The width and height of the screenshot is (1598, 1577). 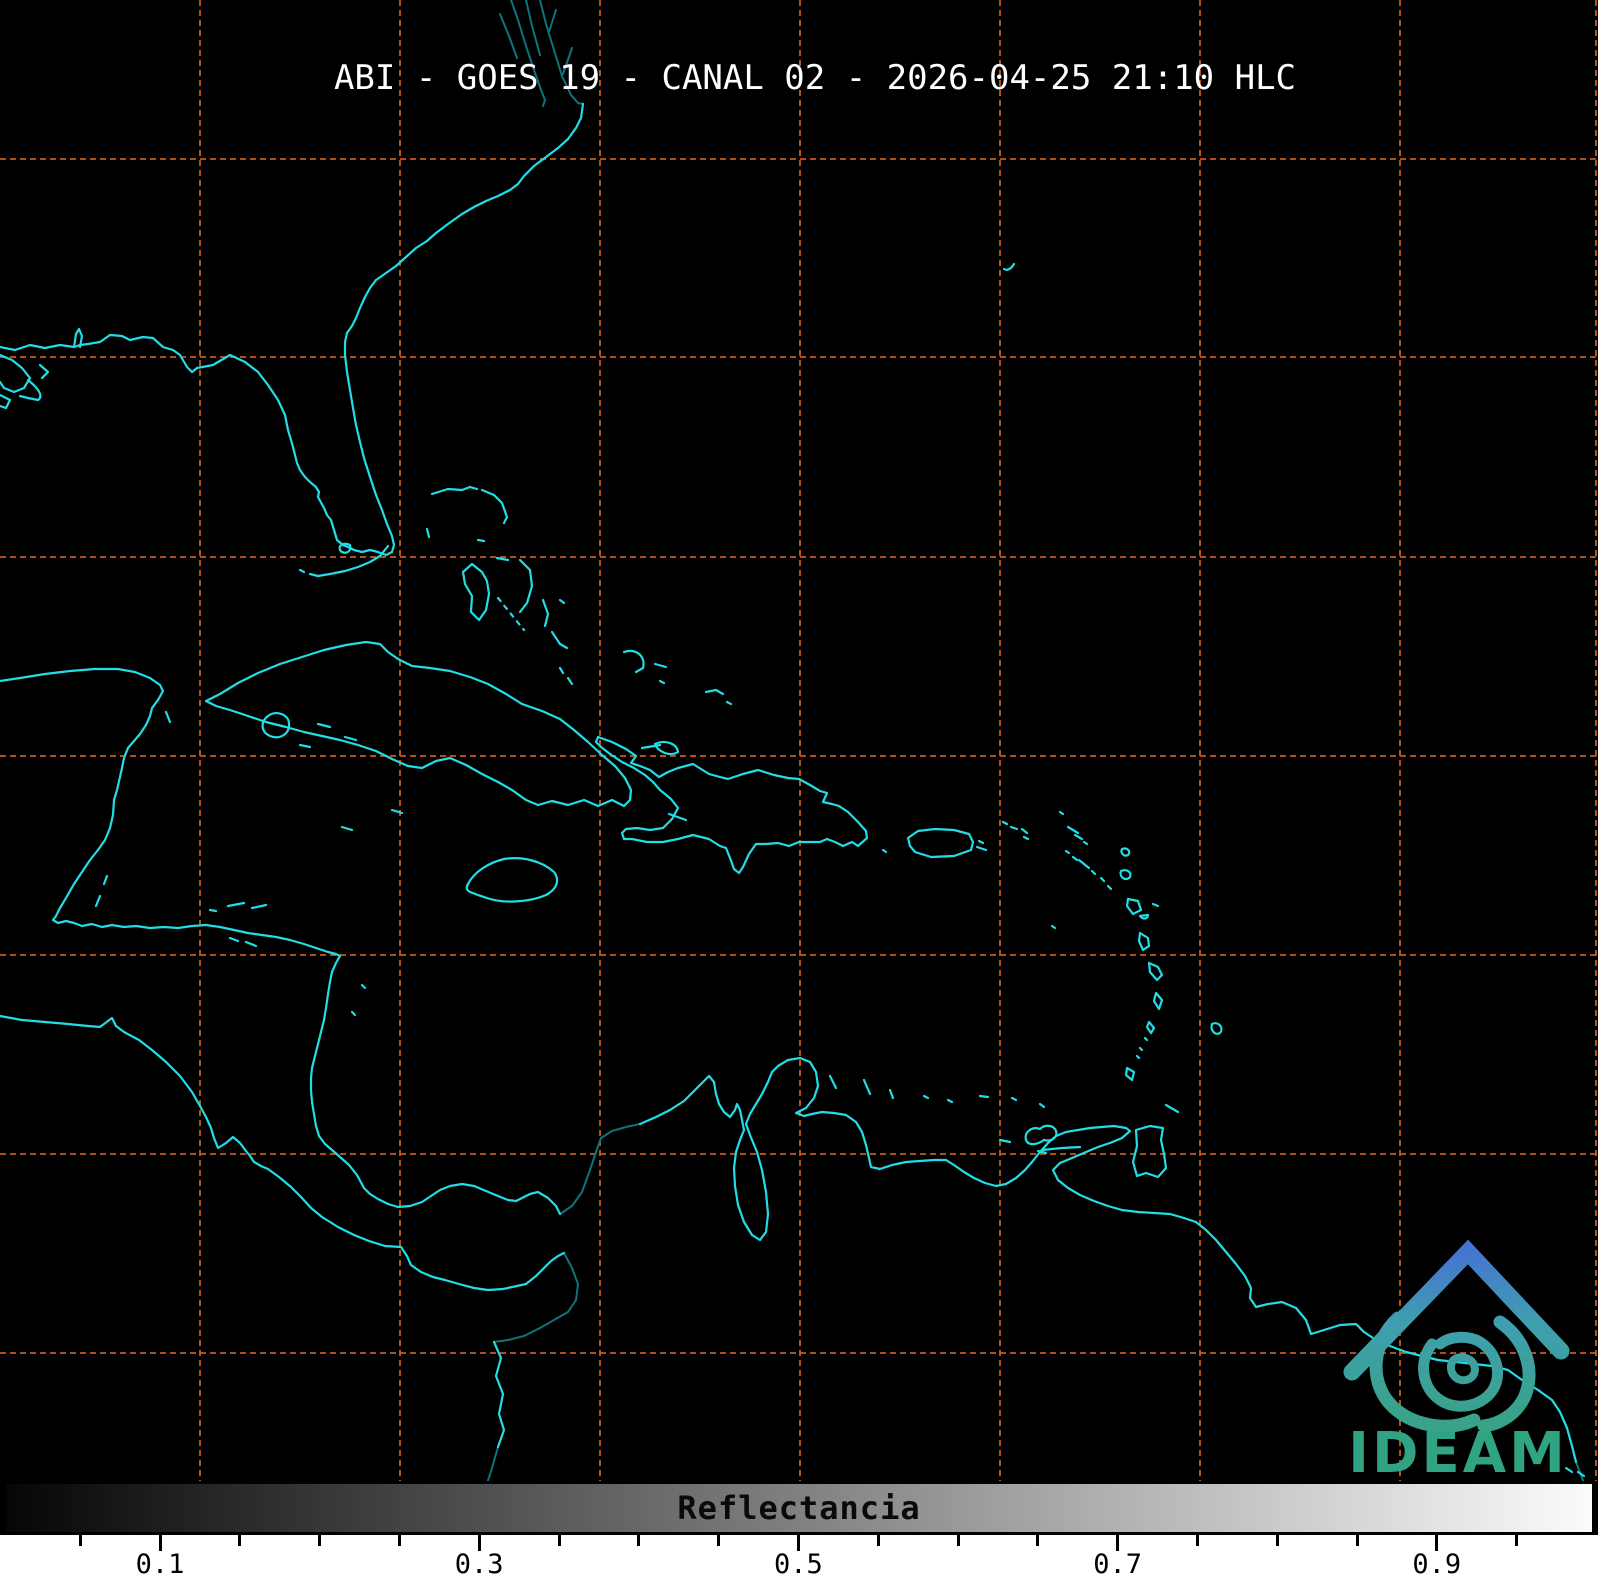 What do you see at coordinates (101, 891) in the screenshot?
I see `belize-cays` at bounding box center [101, 891].